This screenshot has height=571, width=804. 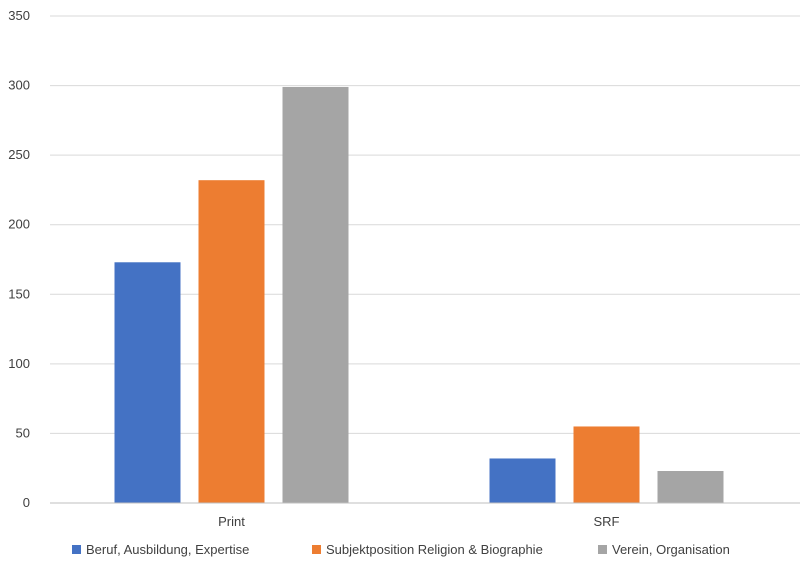 What do you see at coordinates (434, 549) in the screenshot?
I see `legend-label: Subjektposition Religion & Biographie` at bounding box center [434, 549].